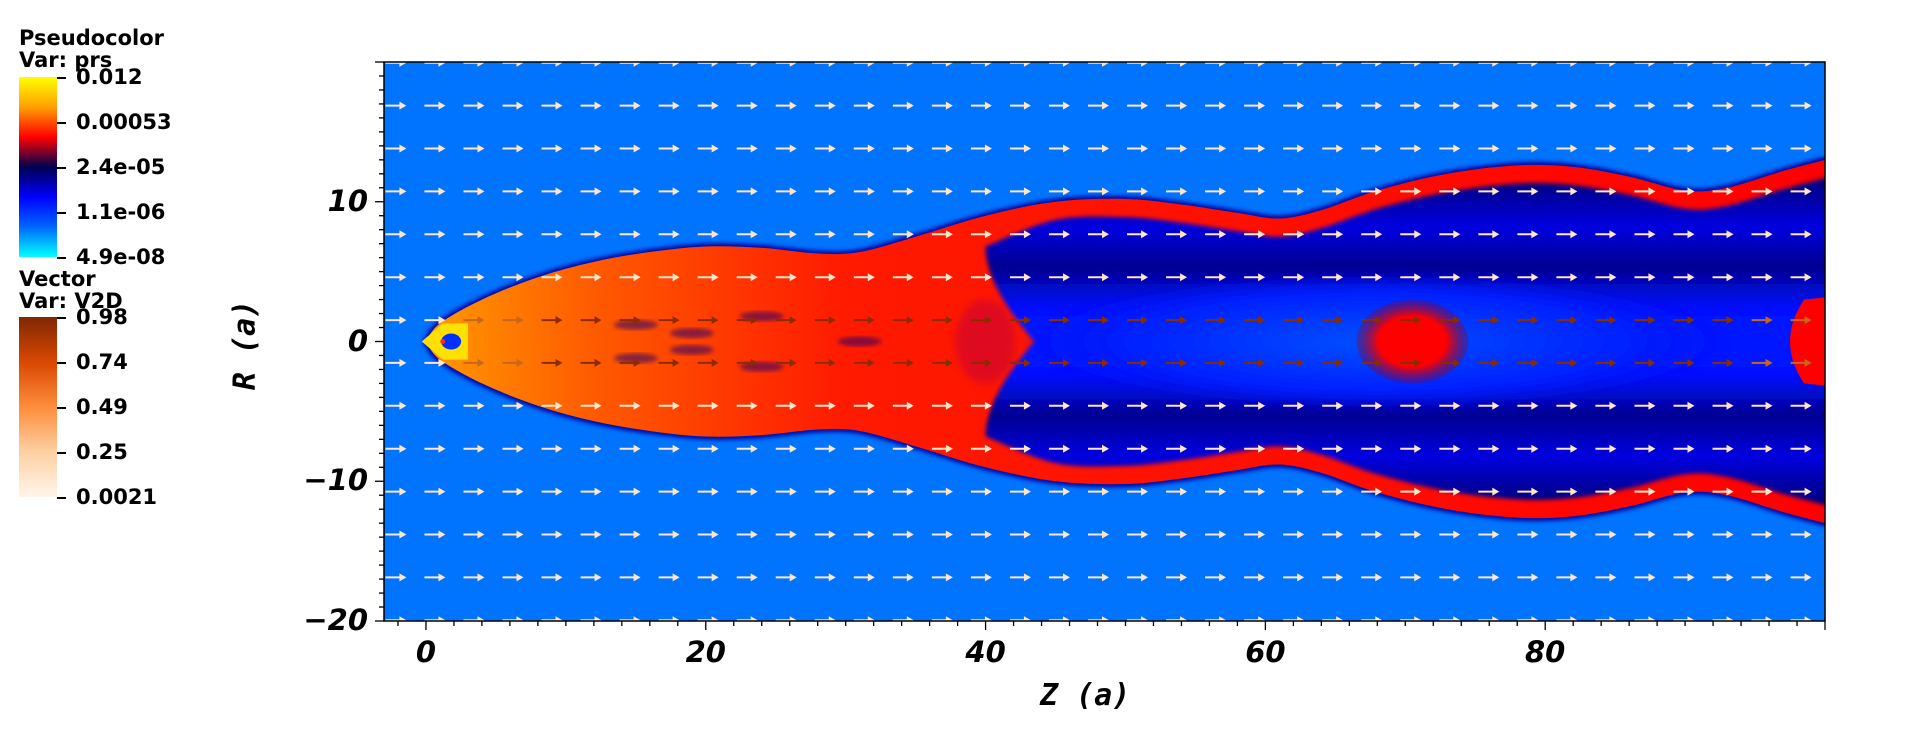  I want to click on x-tick-label: 80, so click(1545, 652).